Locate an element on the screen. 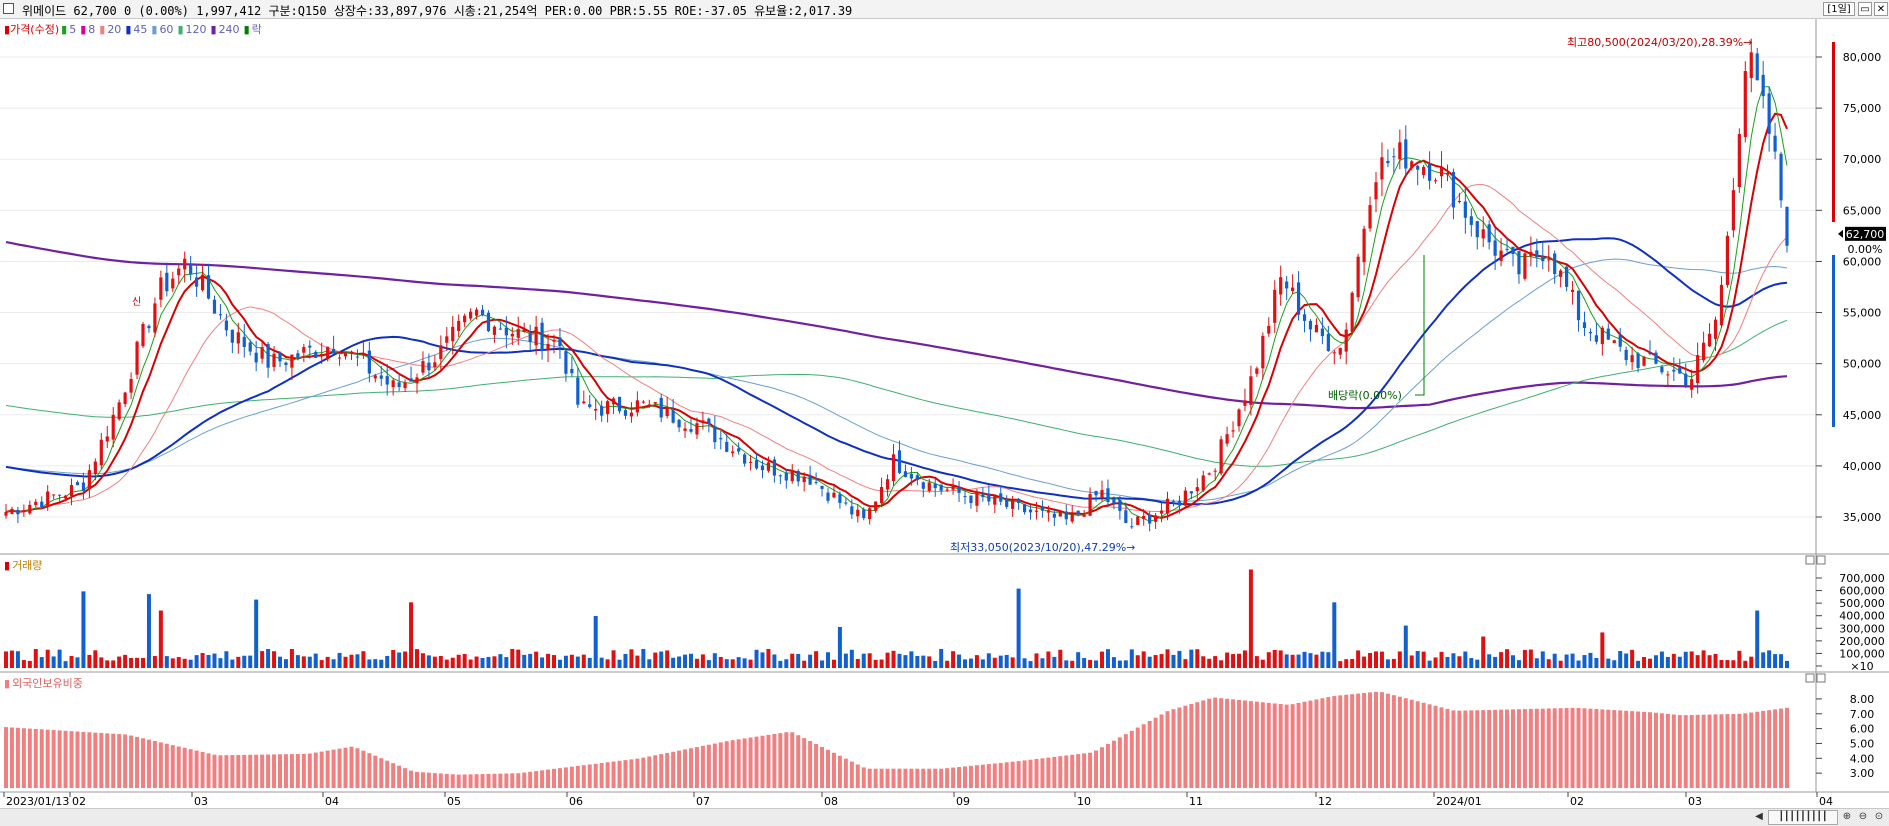 The width and height of the screenshot is (1889, 826). ex-dividend-annotation: 배당락(0.00%) is located at coordinates (1365, 395).